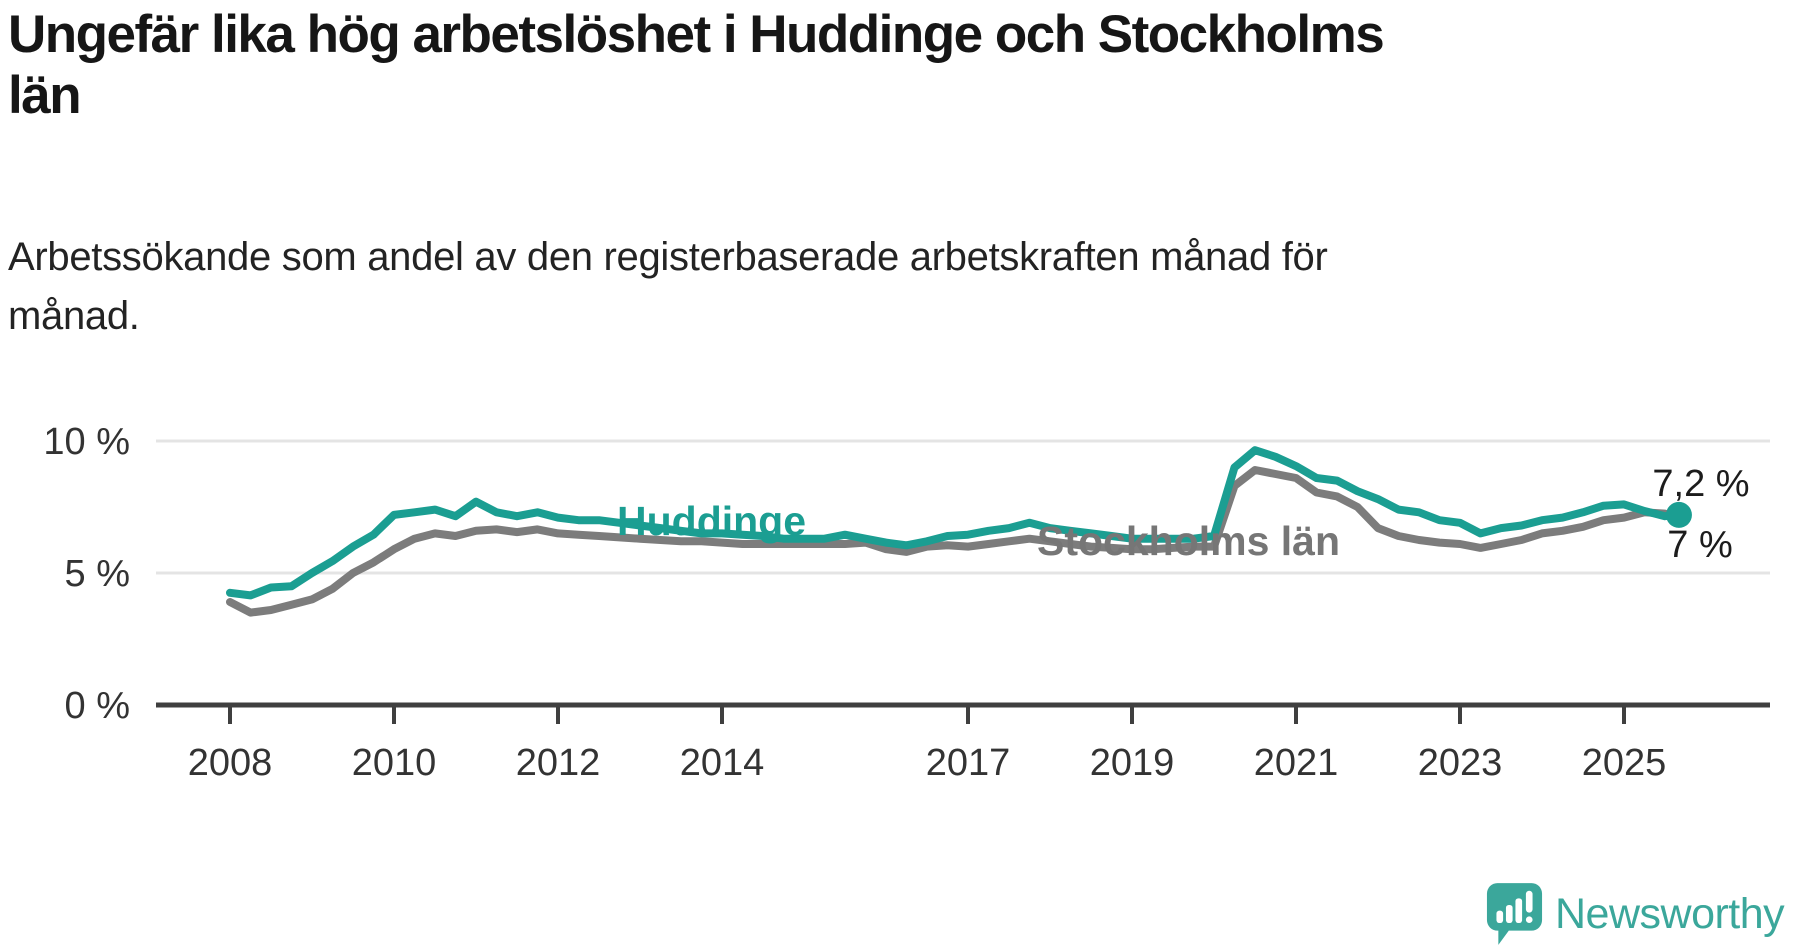 This screenshot has height=948, width=1800. Describe the element at coordinates (711, 521) in the screenshot. I see `series-label-huddinge: Huddinge` at that location.